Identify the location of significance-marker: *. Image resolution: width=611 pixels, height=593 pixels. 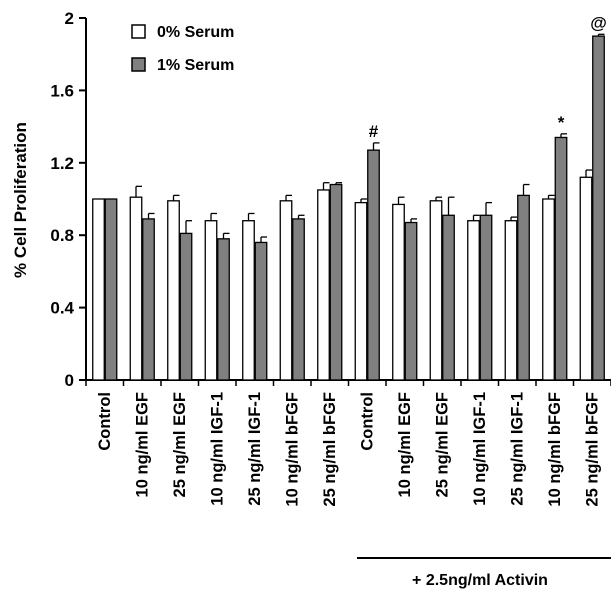
(561, 122).